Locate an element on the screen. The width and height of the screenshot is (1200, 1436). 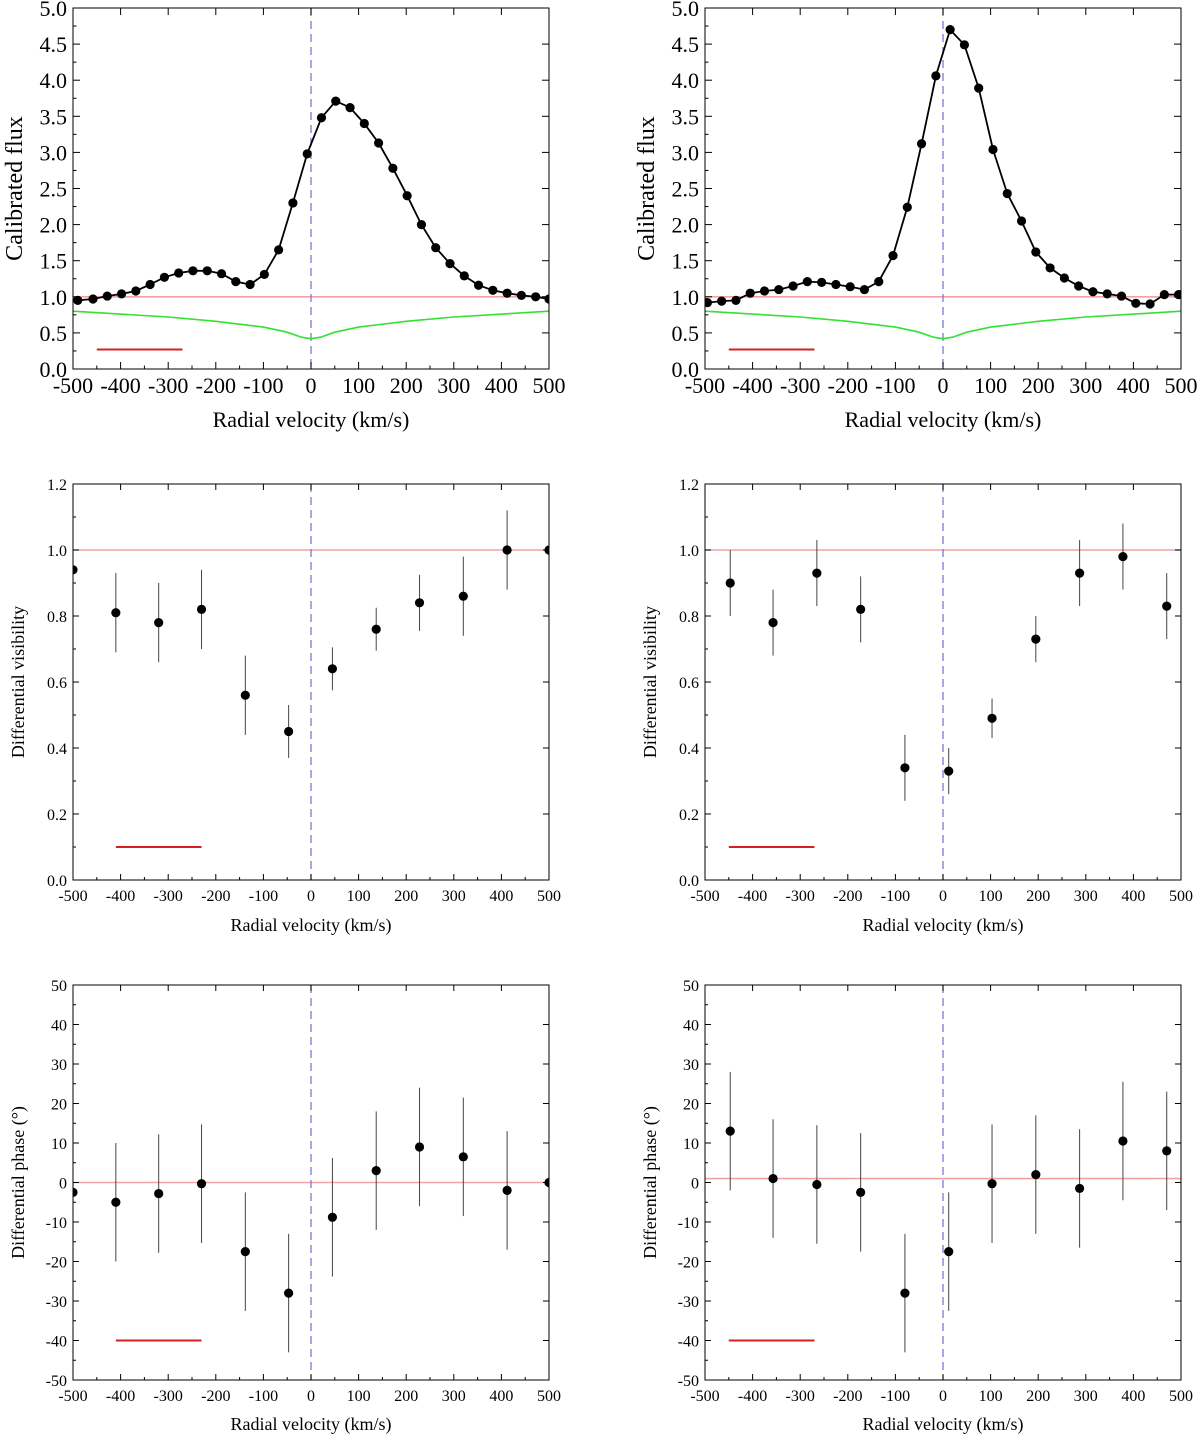
x-tick-label: 300 is located at coordinates (1085, 385).